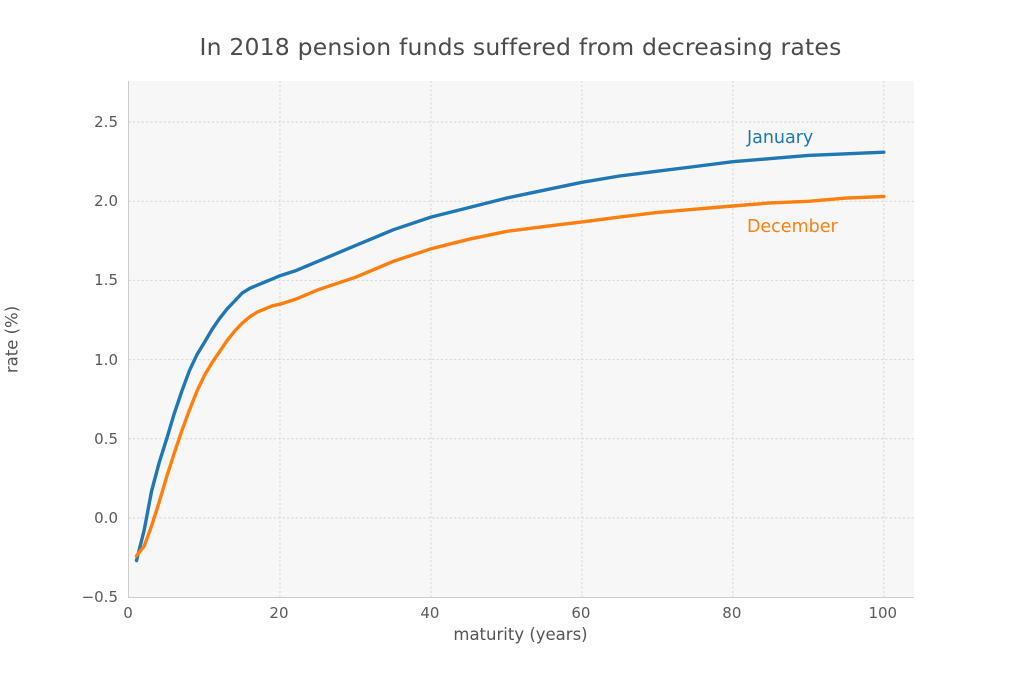 Image resolution: width=1024 pixels, height=683 pixels. Describe the element at coordinates (106, 201) in the screenshot. I see `y-tick-2.0: 2.0` at that location.